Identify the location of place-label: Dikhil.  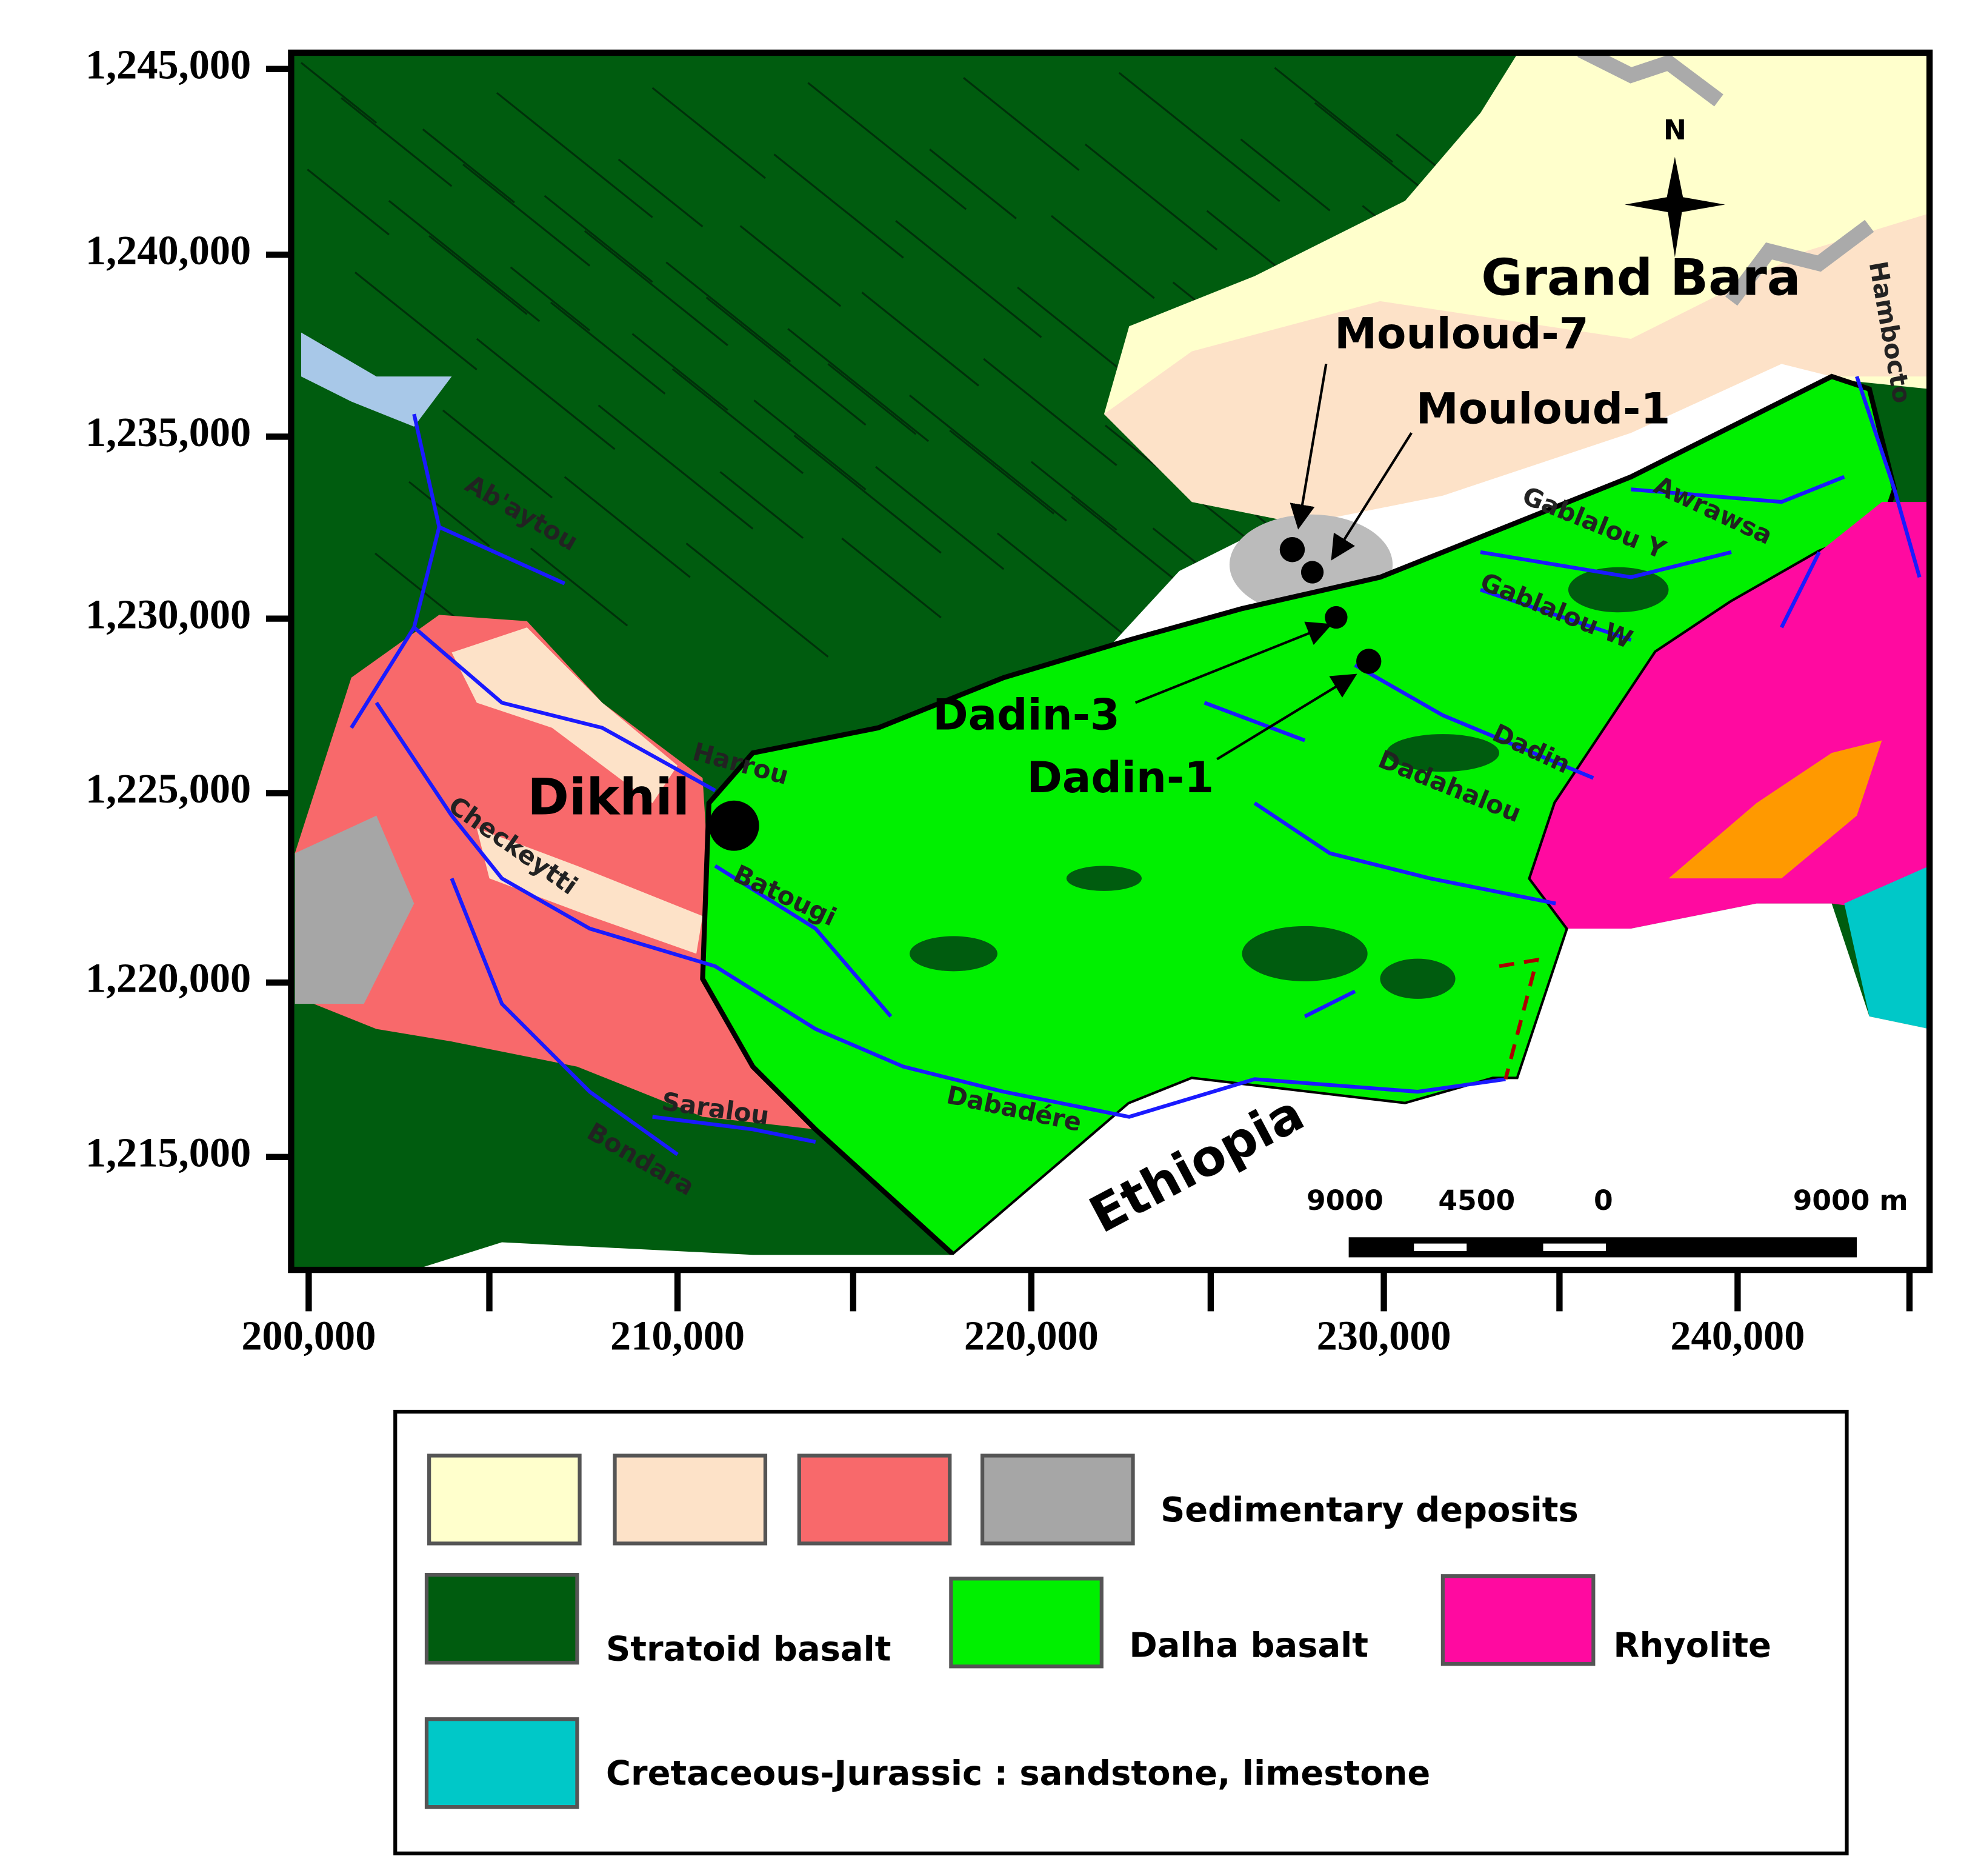
(608, 798).